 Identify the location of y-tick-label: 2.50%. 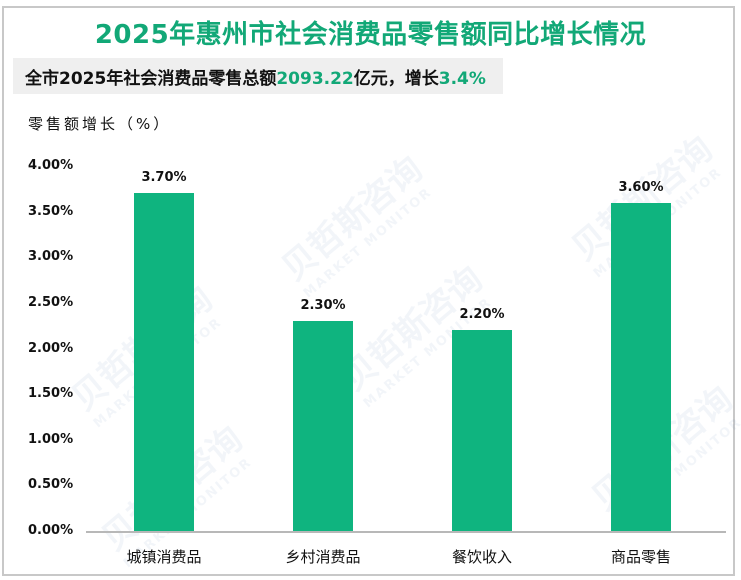
(51, 302).